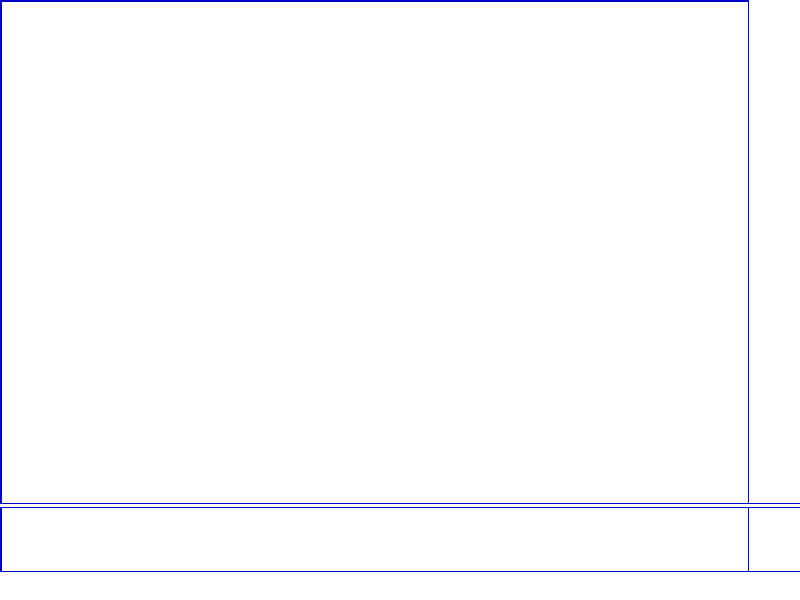 The image size is (800, 600). Describe the element at coordinates (400, 505) in the screenshot. I see `pane-separator` at that location.